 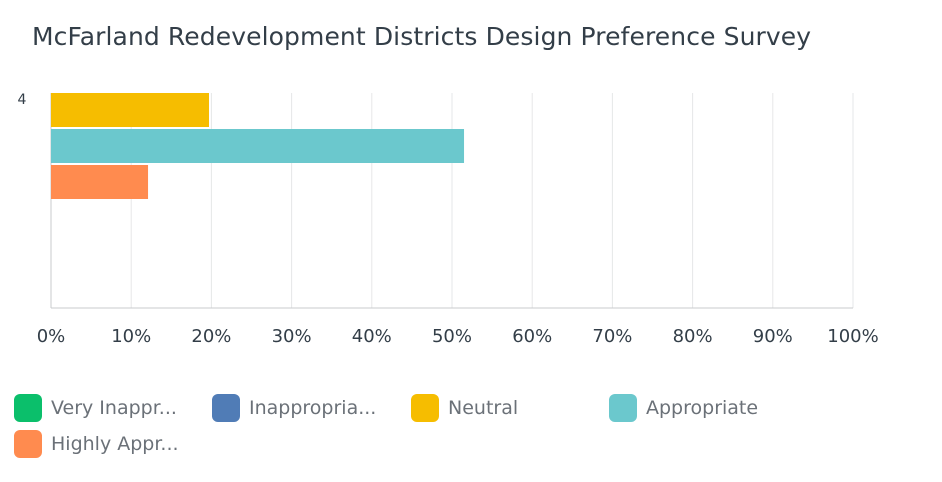 I want to click on x-tick-label: 40%, so click(x=372, y=336).